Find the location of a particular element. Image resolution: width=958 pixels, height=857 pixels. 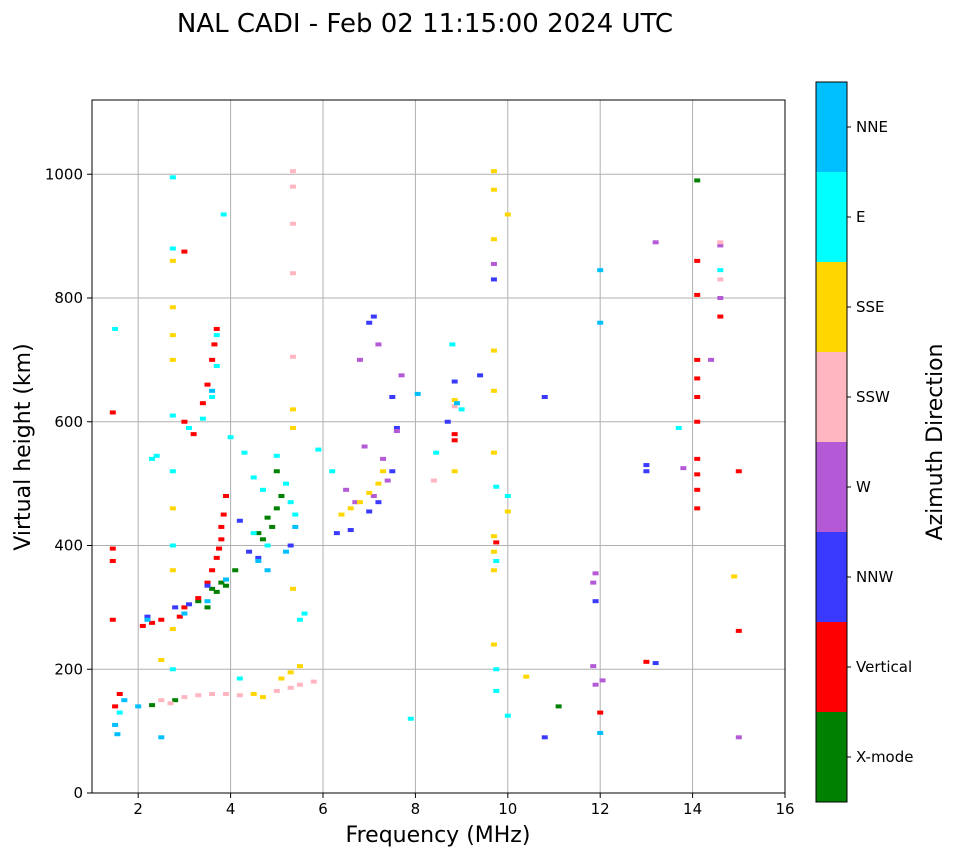

colorbar-label-ssw: SSW is located at coordinates (873, 397).